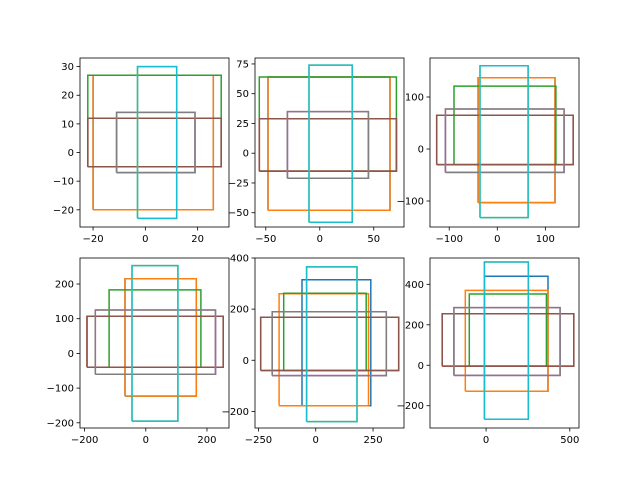 The image size is (640, 480). What do you see at coordinates (67, 96) in the screenshot?
I see `y-tick-label: 20` at bounding box center [67, 96].